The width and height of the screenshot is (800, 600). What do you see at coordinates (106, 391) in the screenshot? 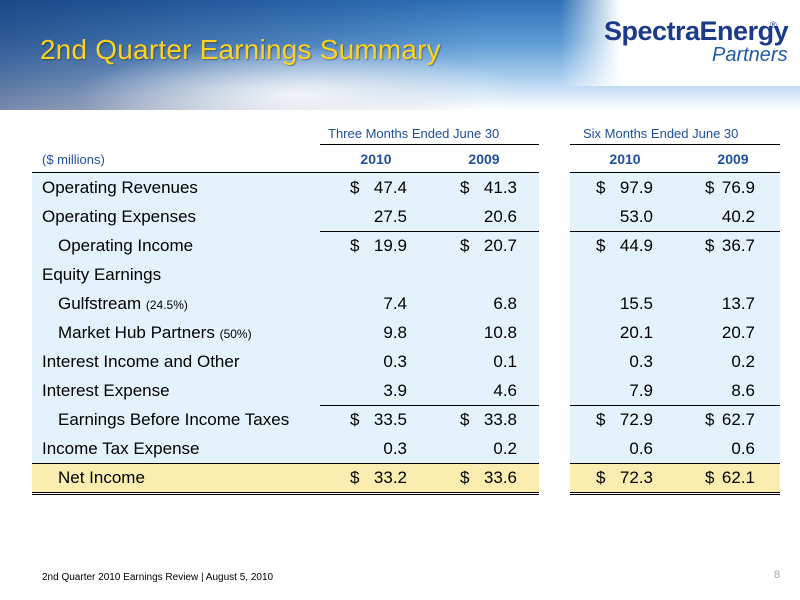
I see `row-label: Interest Expense` at bounding box center [106, 391].